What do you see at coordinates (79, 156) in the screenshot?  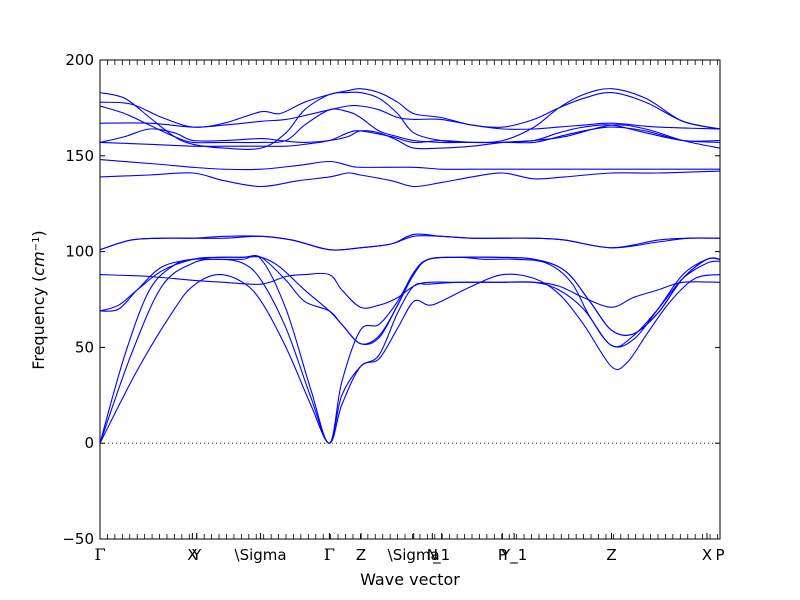 I see `y-tick-label: 150` at bounding box center [79, 156].